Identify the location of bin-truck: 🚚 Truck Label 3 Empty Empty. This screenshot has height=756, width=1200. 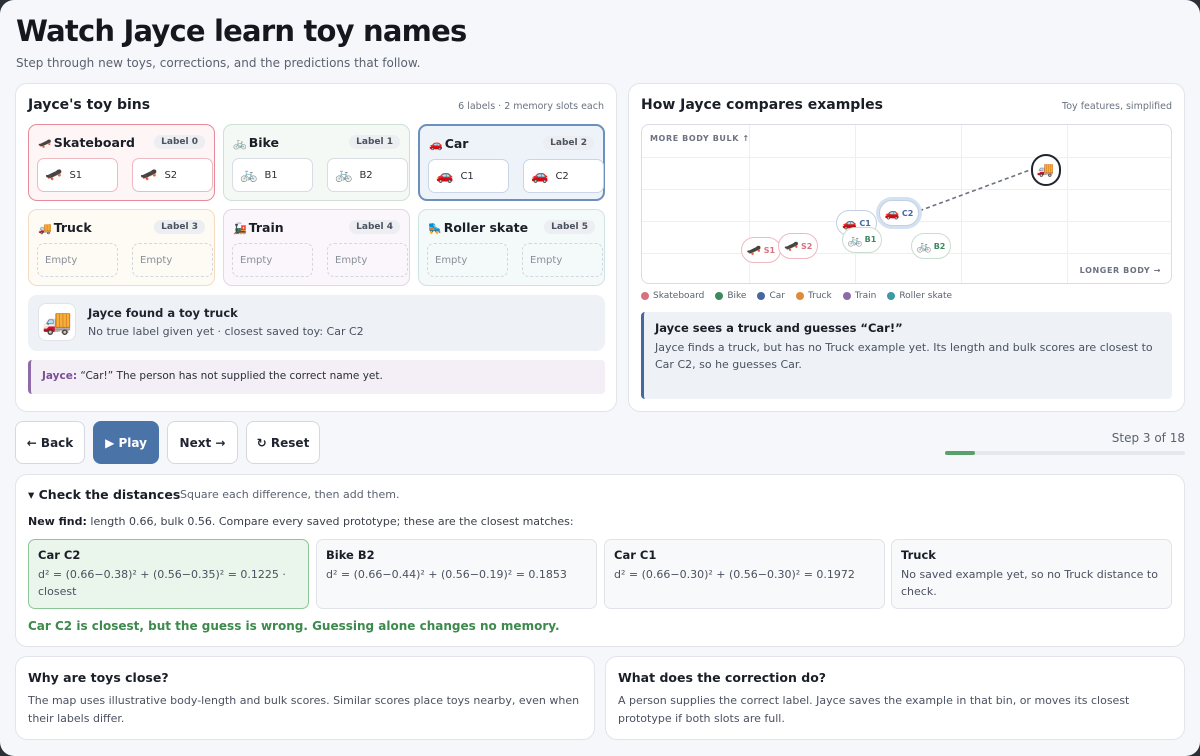
(121, 247).